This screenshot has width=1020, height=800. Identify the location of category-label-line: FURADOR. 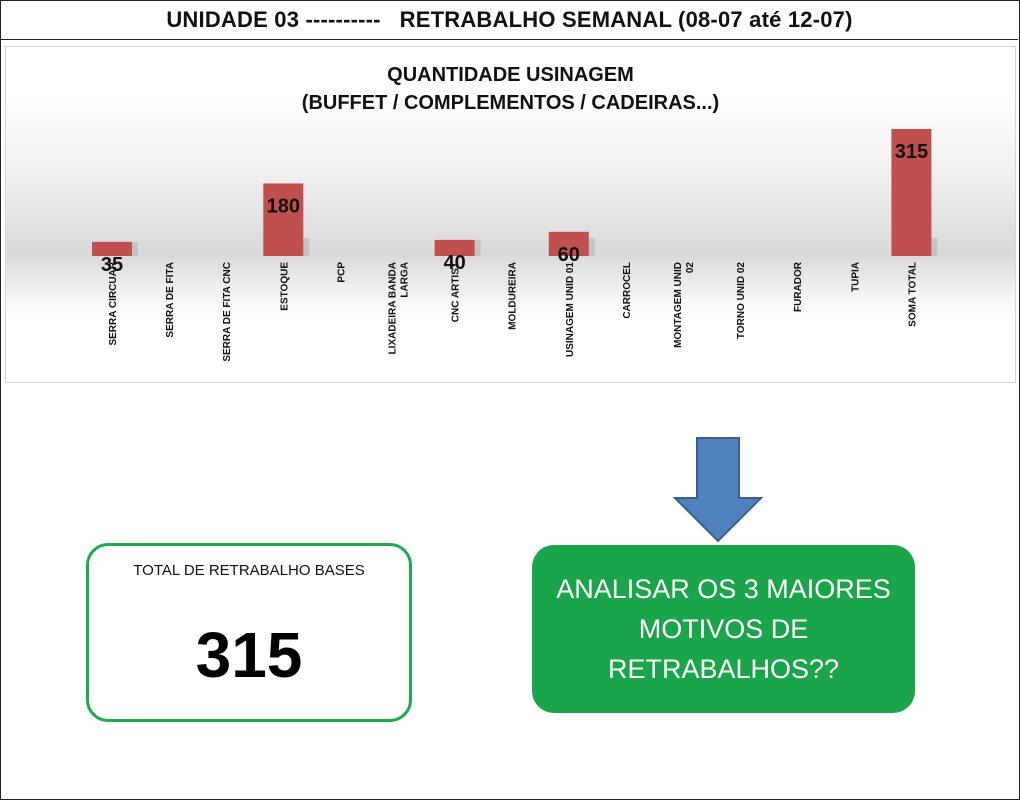
(798, 286).